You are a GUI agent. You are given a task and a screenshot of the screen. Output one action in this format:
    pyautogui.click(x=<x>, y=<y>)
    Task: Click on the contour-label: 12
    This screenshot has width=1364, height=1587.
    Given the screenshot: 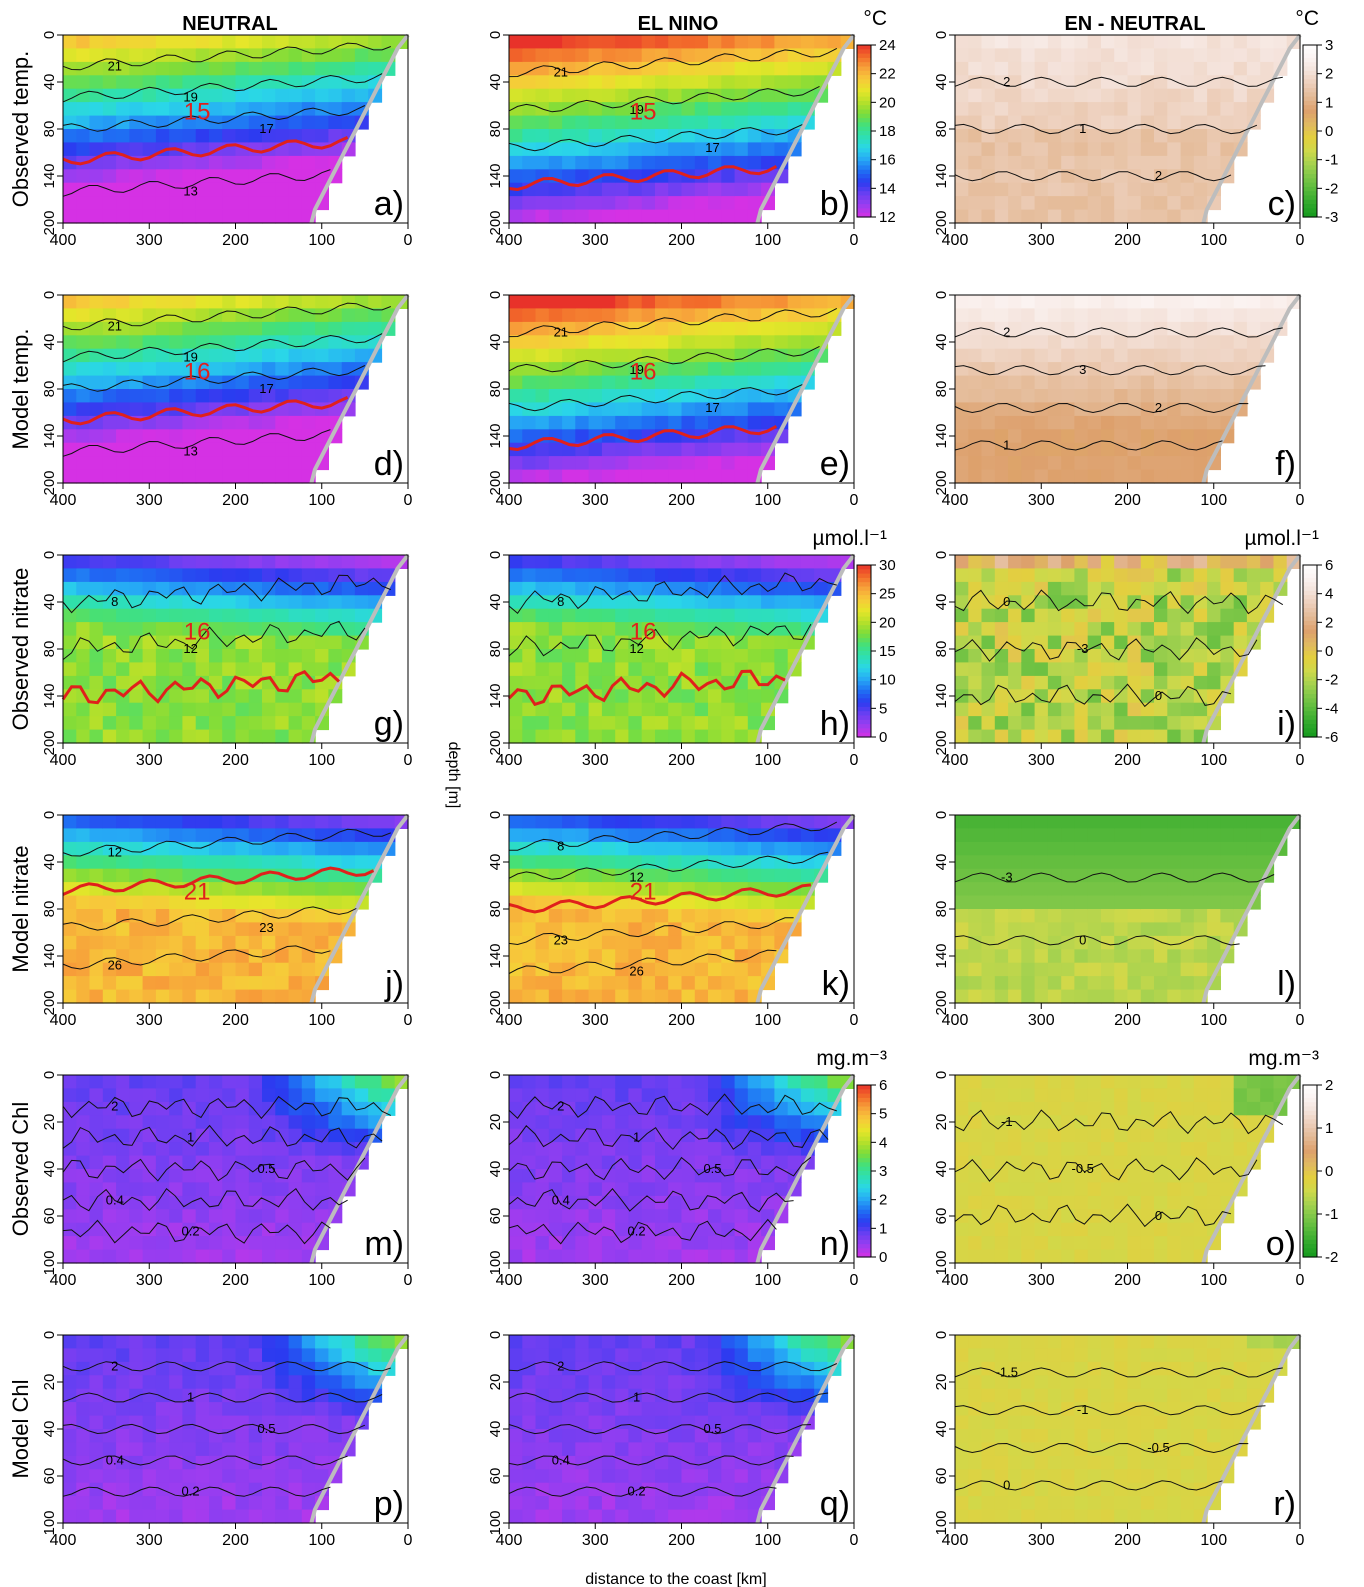 What is the action you would take?
    pyautogui.click(x=636, y=648)
    